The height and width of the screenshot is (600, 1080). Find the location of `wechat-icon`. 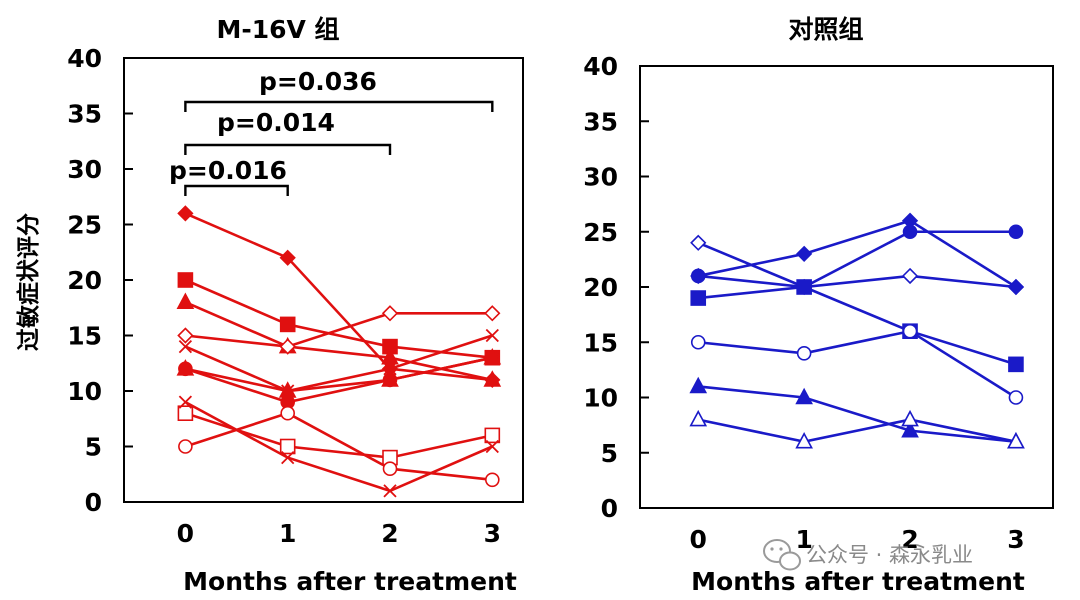

wechat-icon is located at coordinates (782, 555).